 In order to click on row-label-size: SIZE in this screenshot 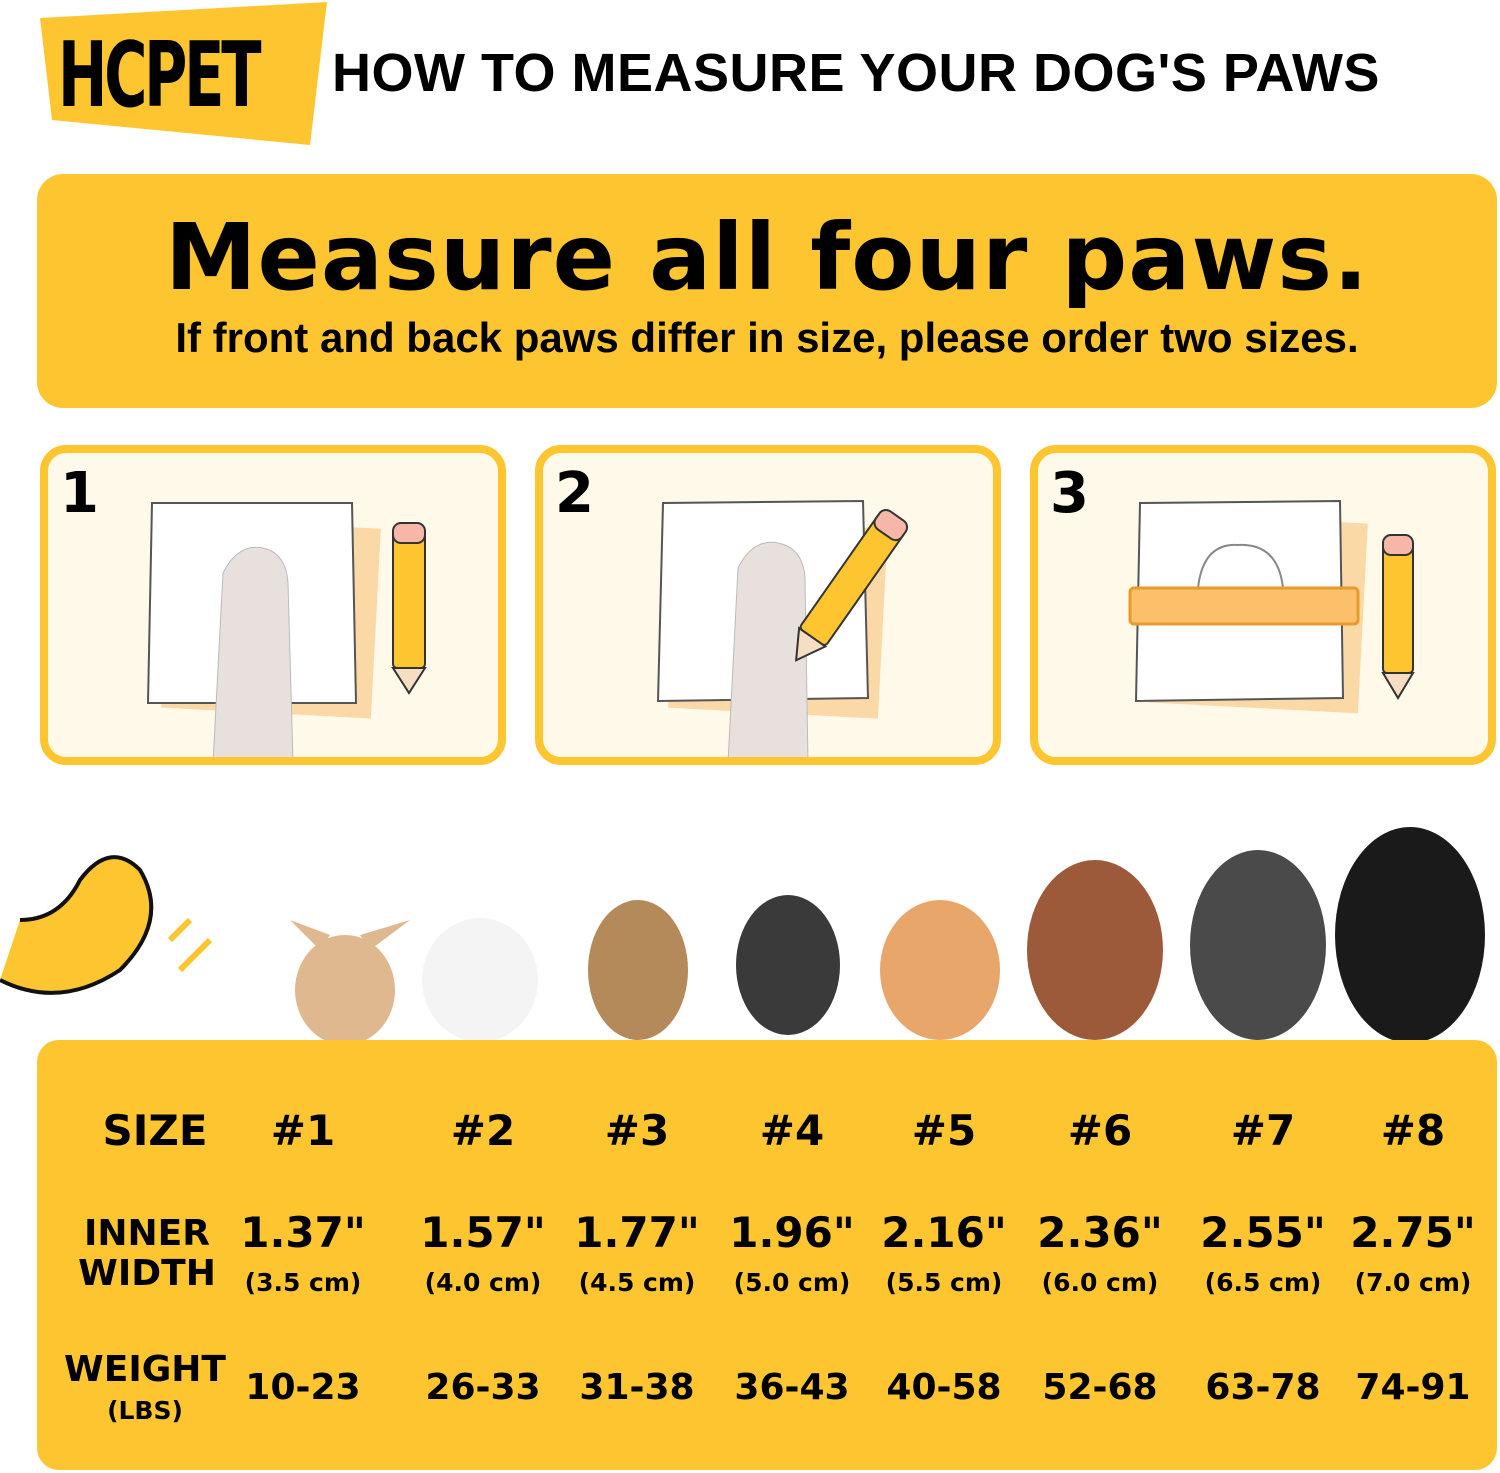, I will do `click(155, 1130)`.